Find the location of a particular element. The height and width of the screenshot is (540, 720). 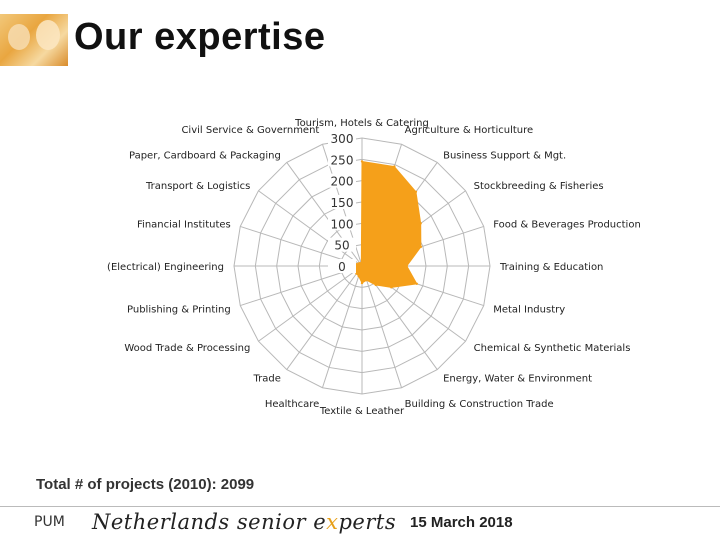

axis-label: Paper, Cardboard & Packaging is located at coordinates (205, 155).